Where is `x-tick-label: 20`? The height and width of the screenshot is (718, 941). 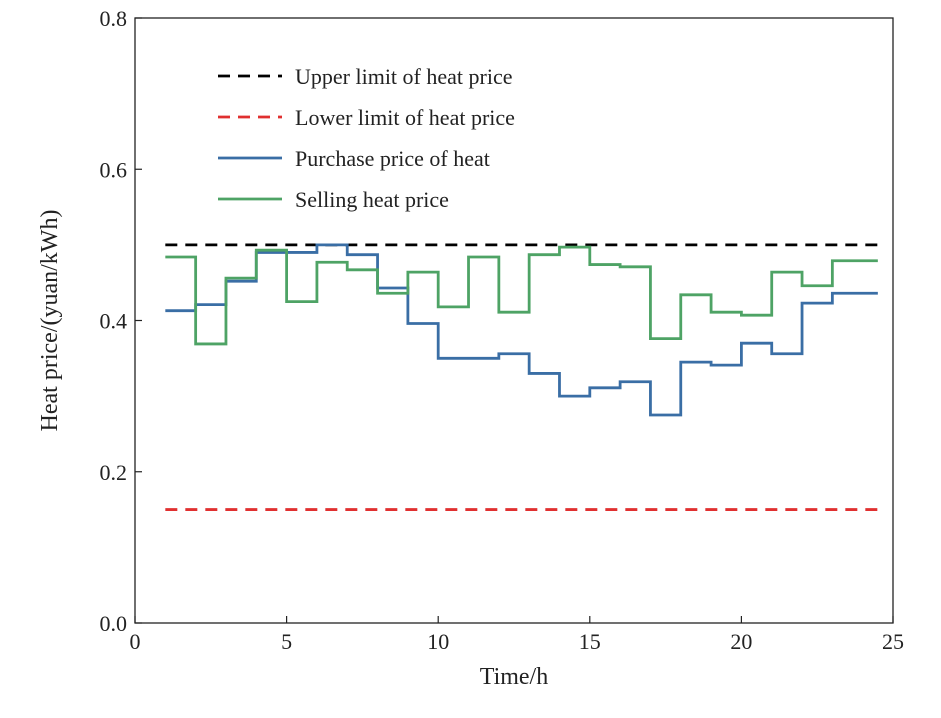
x-tick-label: 20 is located at coordinates (741, 641).